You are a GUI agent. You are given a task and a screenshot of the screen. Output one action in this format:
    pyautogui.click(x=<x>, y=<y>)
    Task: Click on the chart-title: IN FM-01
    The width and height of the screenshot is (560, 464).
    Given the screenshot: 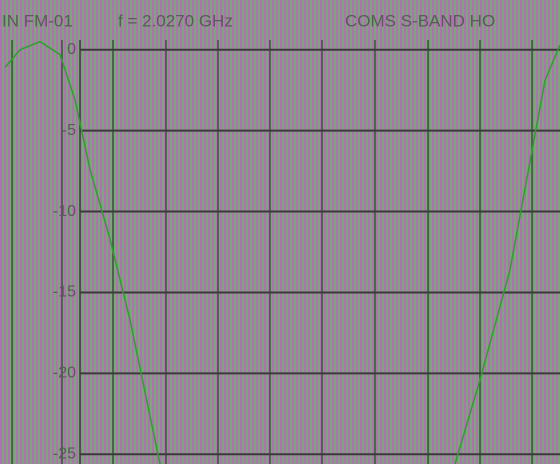 What is the action you would take?
    pyautogui.click(x=37, y=20)
    